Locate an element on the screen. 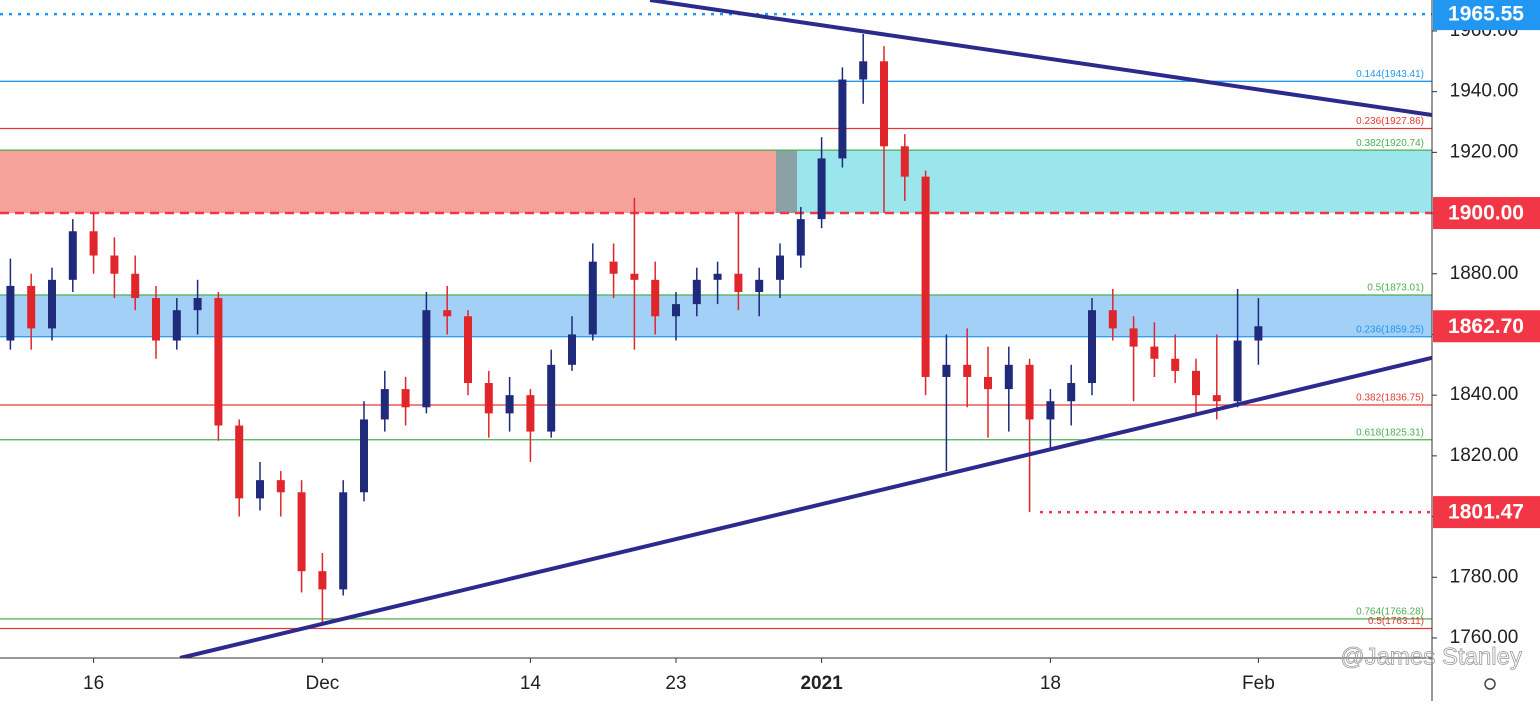  time-axis-bg is located at coordinates (716, 679).